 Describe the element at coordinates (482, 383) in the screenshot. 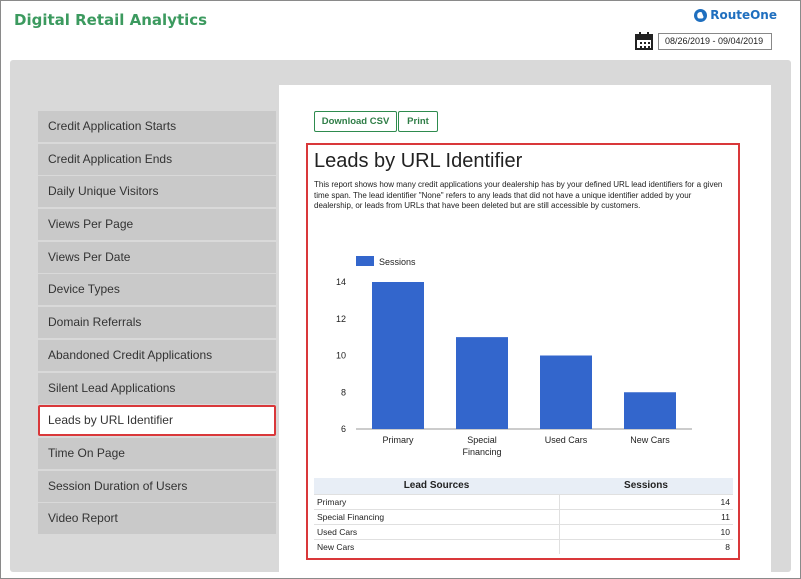

I see `bar-special-financing` at that location.